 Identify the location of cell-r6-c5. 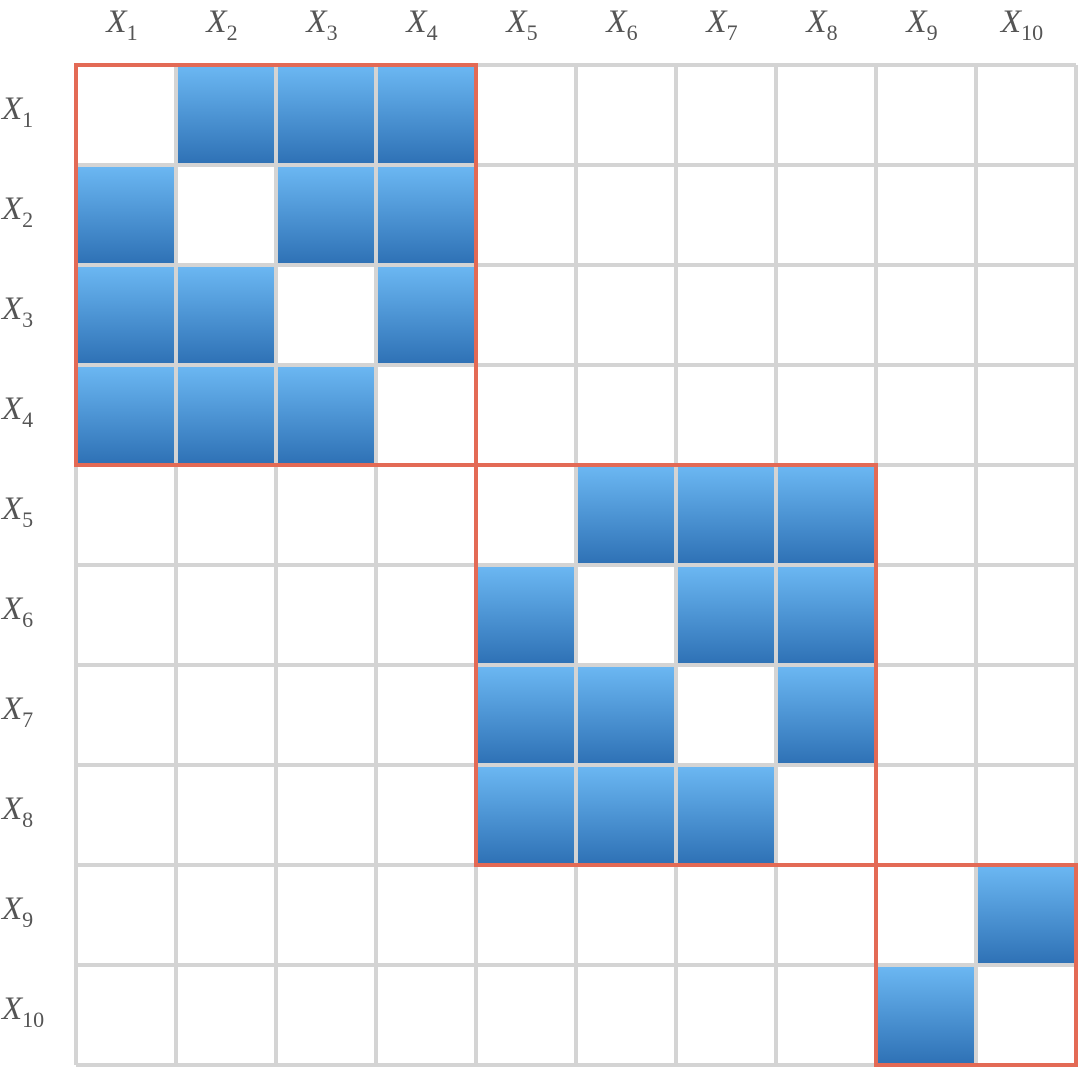
(526, 615).